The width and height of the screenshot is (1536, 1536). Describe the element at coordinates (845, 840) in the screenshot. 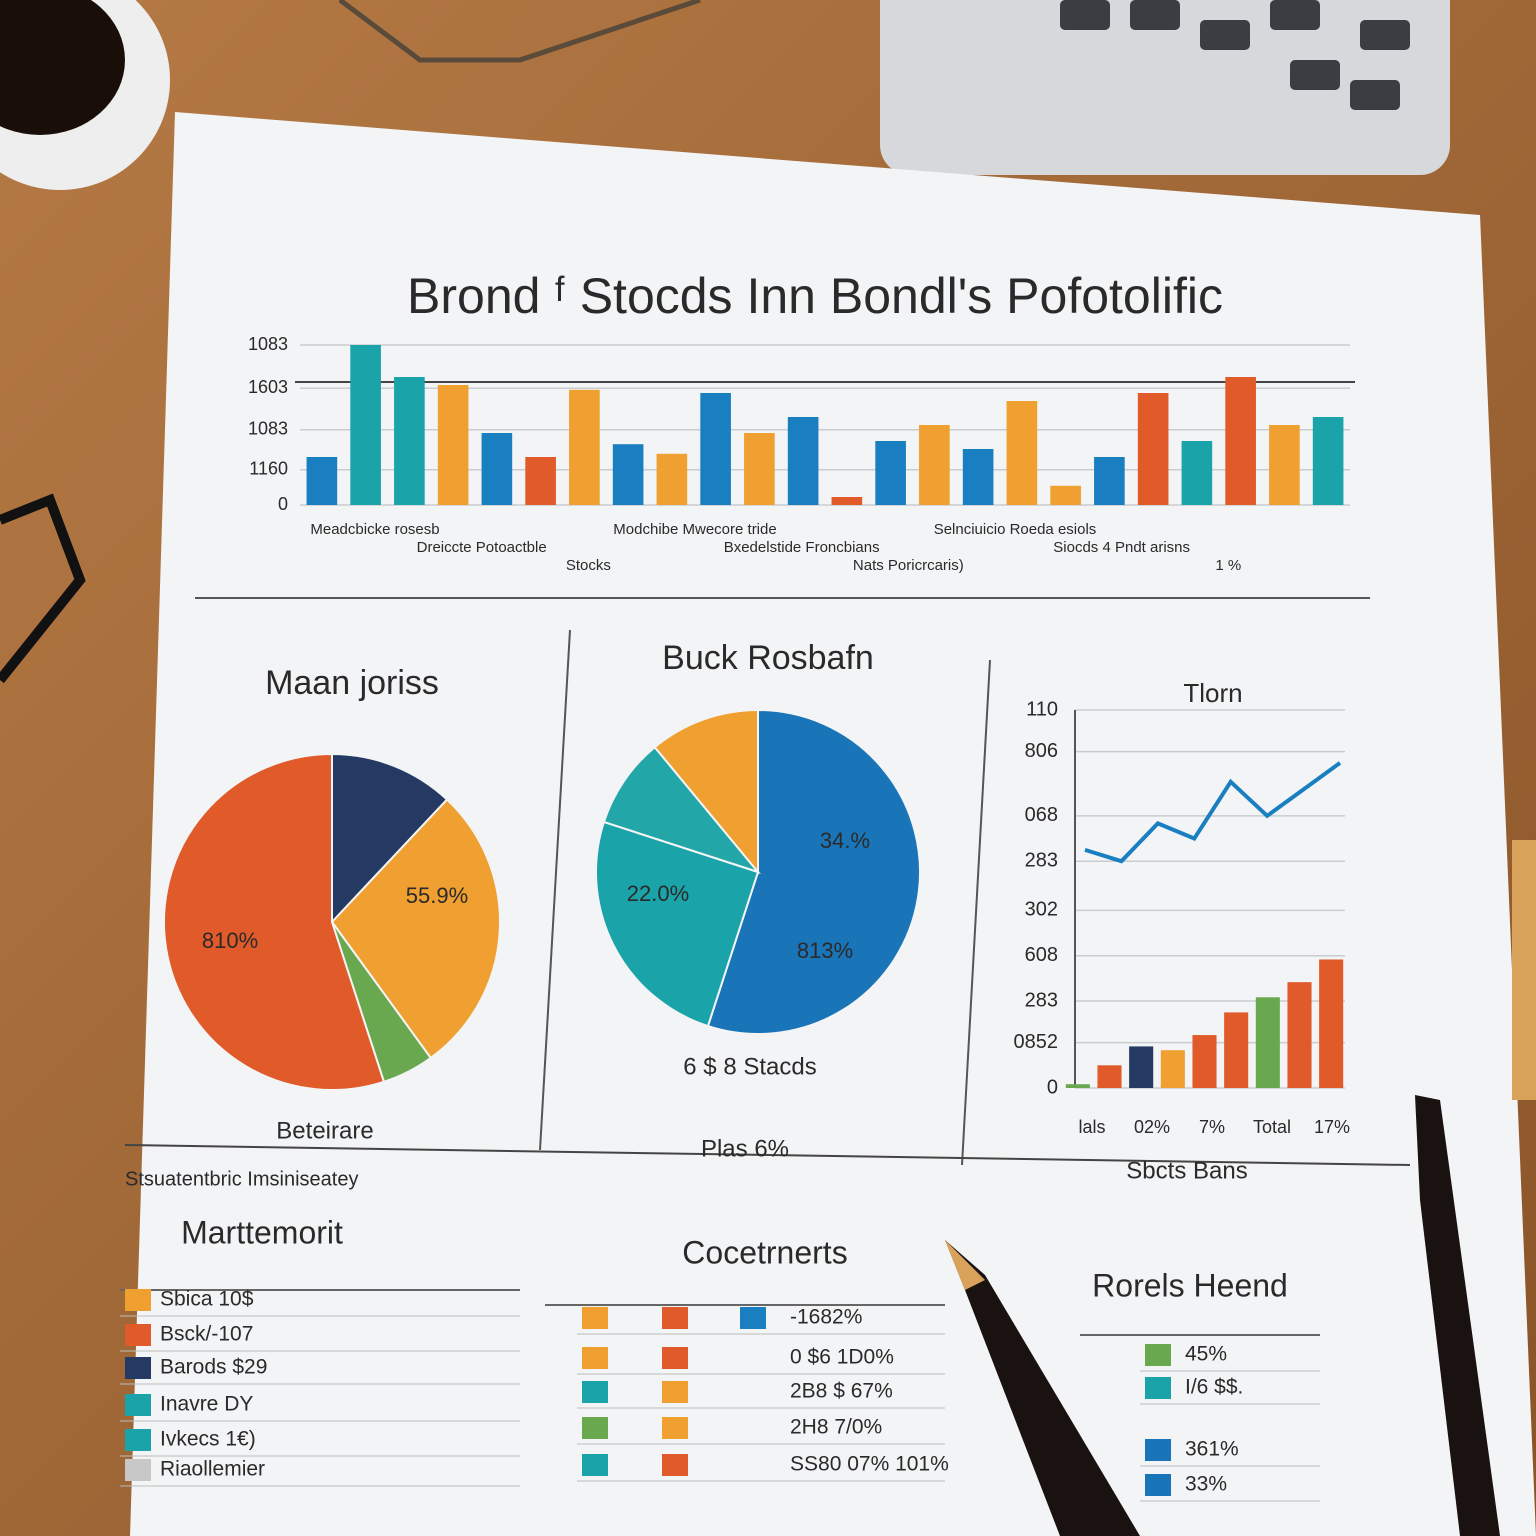

I see `pie-annotation: 34.%` at that location.